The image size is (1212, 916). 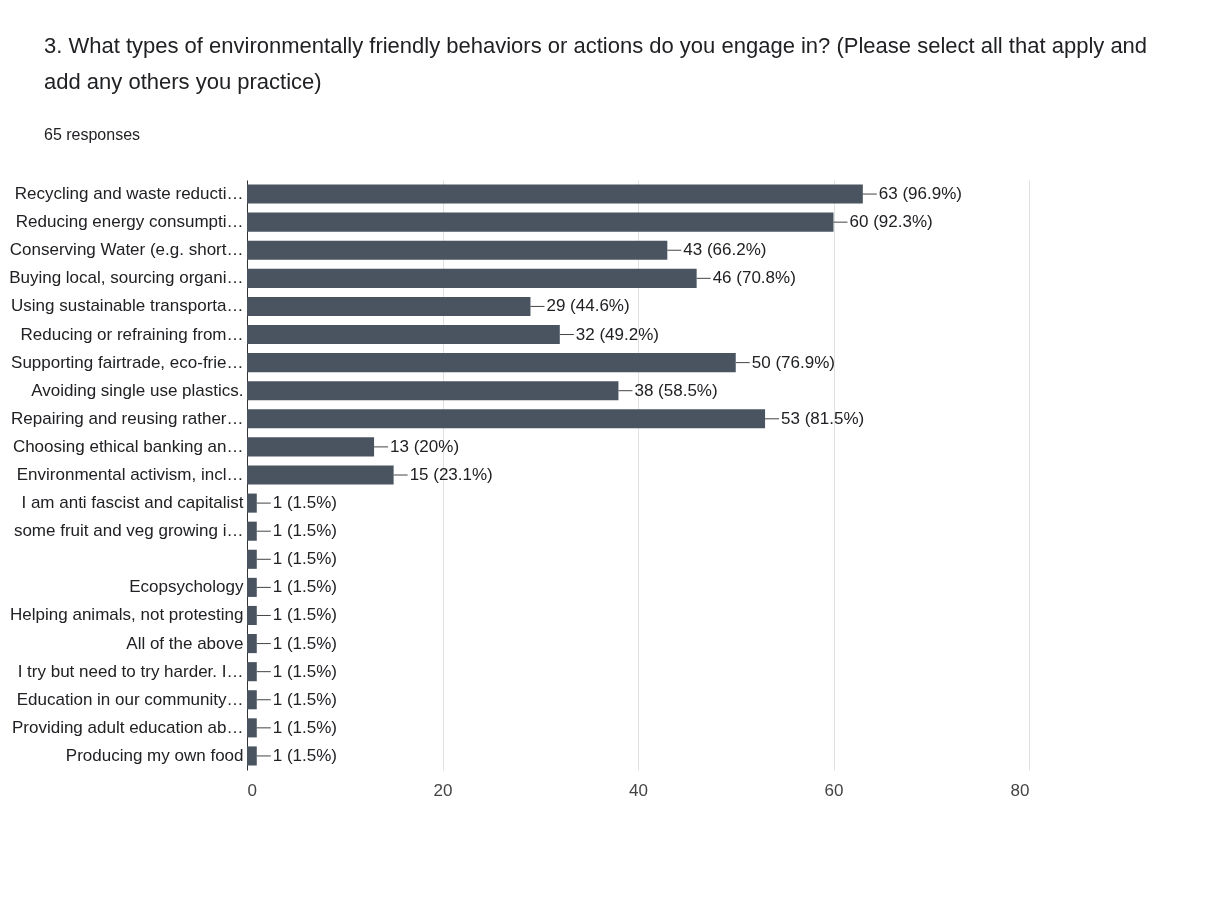 I want to click on x-tick-label: 20, so click(x=443, y=790).